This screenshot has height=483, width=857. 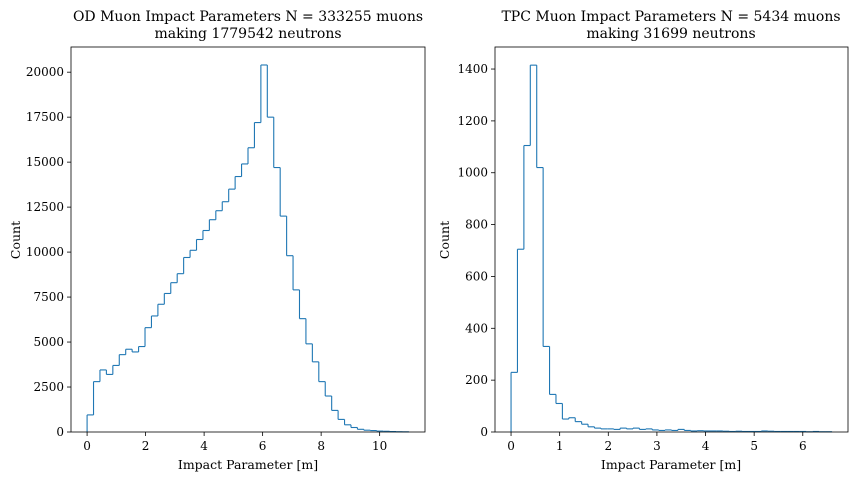 What do you see at coordinates (45, 162) in the screenshot?
I see `od-ytick-label: 15000` at bounding box center [45, 162].